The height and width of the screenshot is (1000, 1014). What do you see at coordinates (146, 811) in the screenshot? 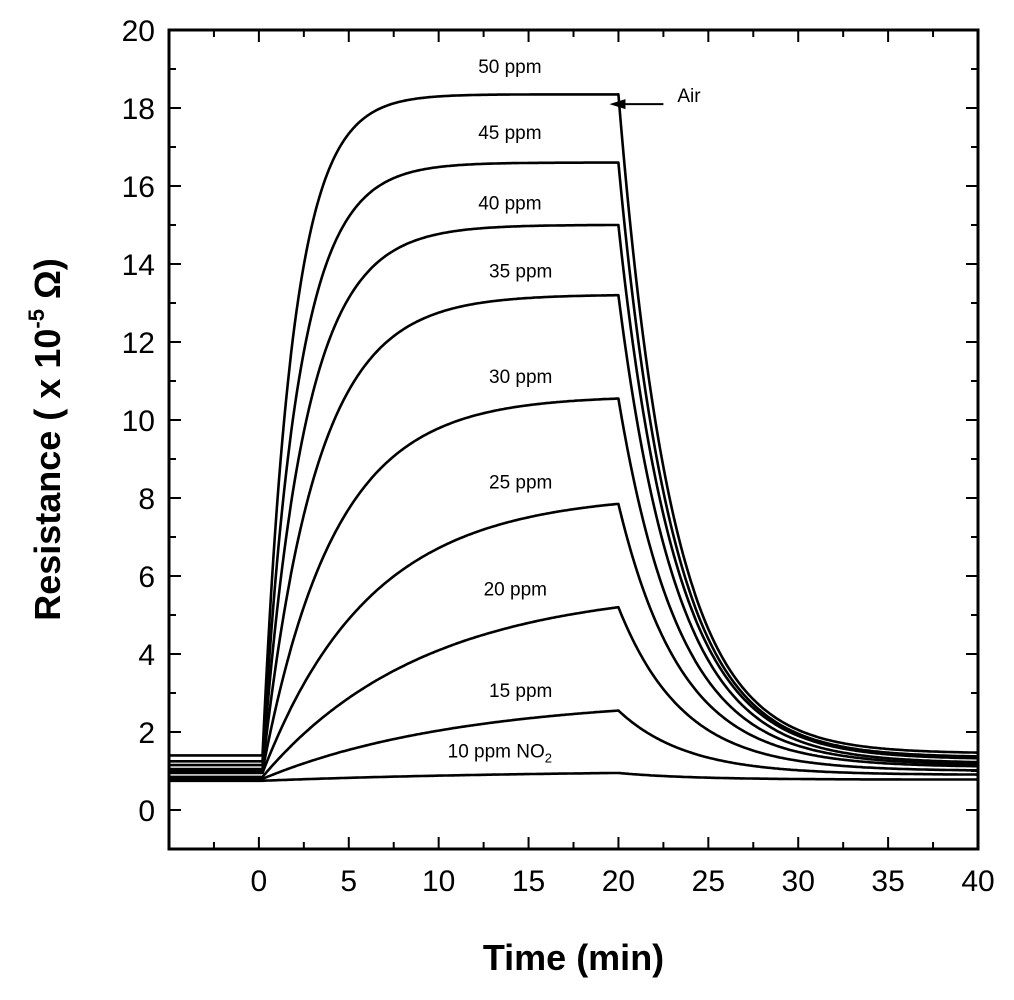
I see `y-tick-label: 0` at bounding box center [146, 811].